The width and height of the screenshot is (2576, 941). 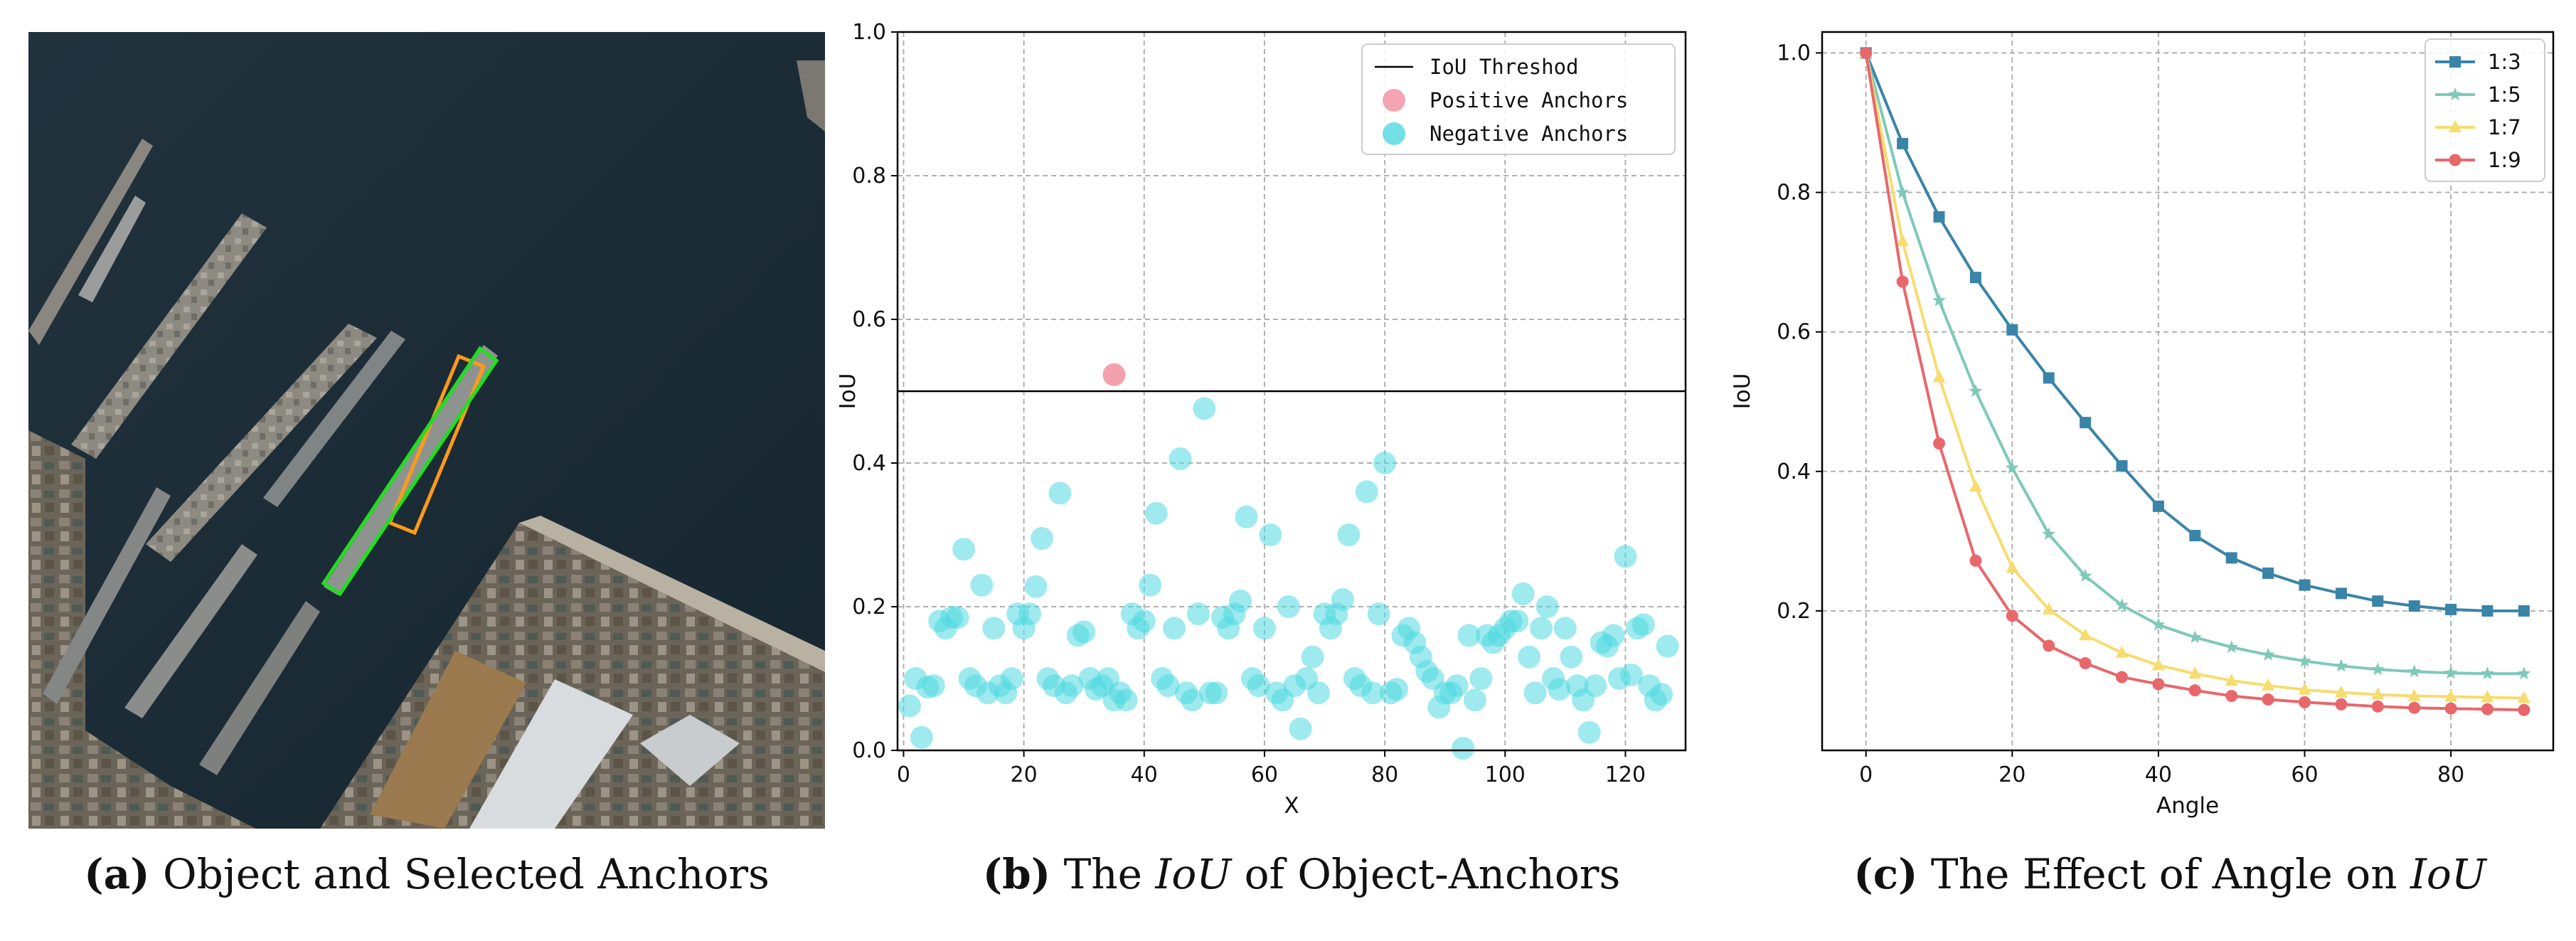 What do you see at coordinates (811, 96) in the screenshot?
I see `pier-top-right` at bounding box center [811, 96].